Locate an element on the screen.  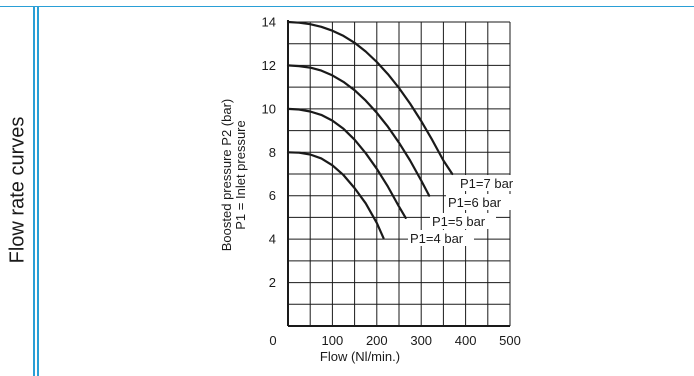
y-tick-label: 8 is located at coordinates (272, 152).